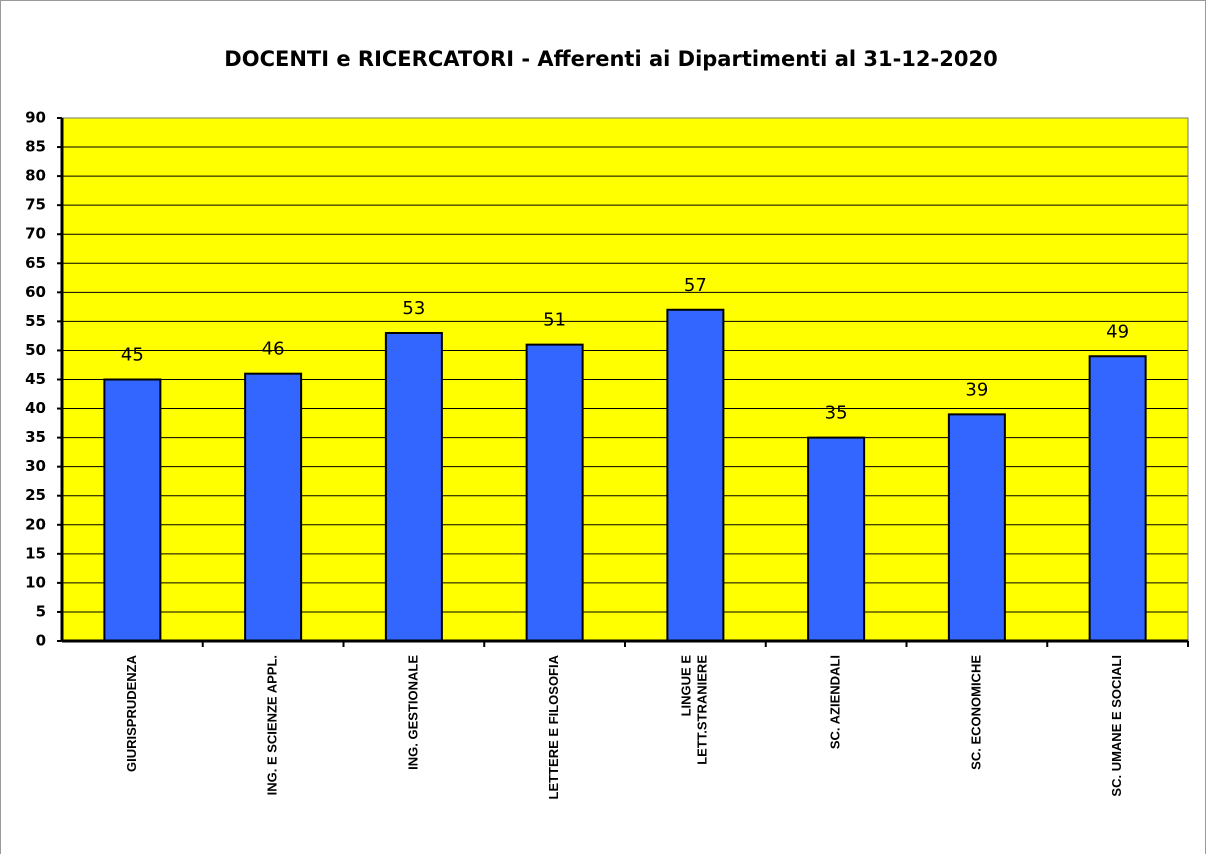 This screenshot has width=1206, height=854. Describe the element at coordinates (35, 263) in the screenshot. I see `y-tick-label: 65` at that location.